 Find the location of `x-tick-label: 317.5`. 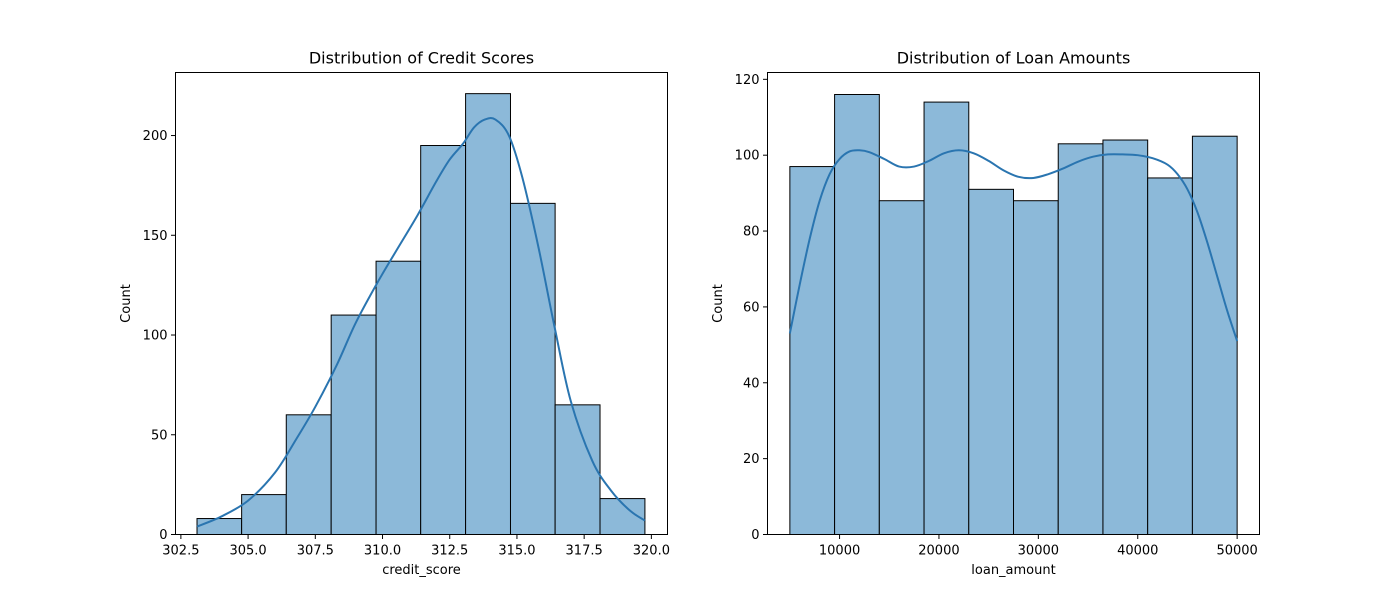

x-tick-label: 317.5 is located at coordinates (584, 551).